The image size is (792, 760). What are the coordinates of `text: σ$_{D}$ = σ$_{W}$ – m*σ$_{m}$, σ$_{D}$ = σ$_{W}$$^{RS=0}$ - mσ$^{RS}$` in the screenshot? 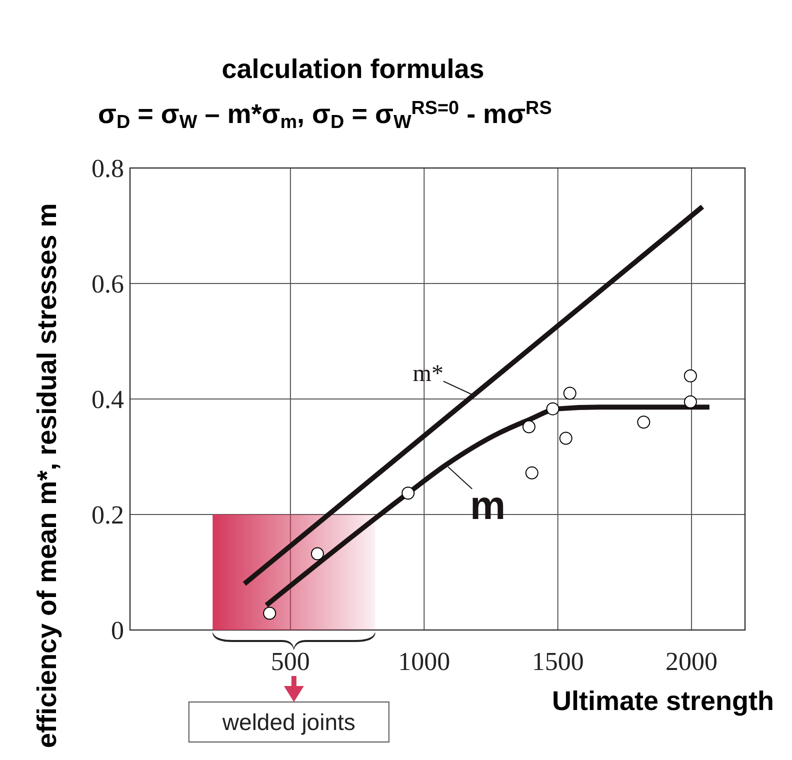 It's located at (325, 115).